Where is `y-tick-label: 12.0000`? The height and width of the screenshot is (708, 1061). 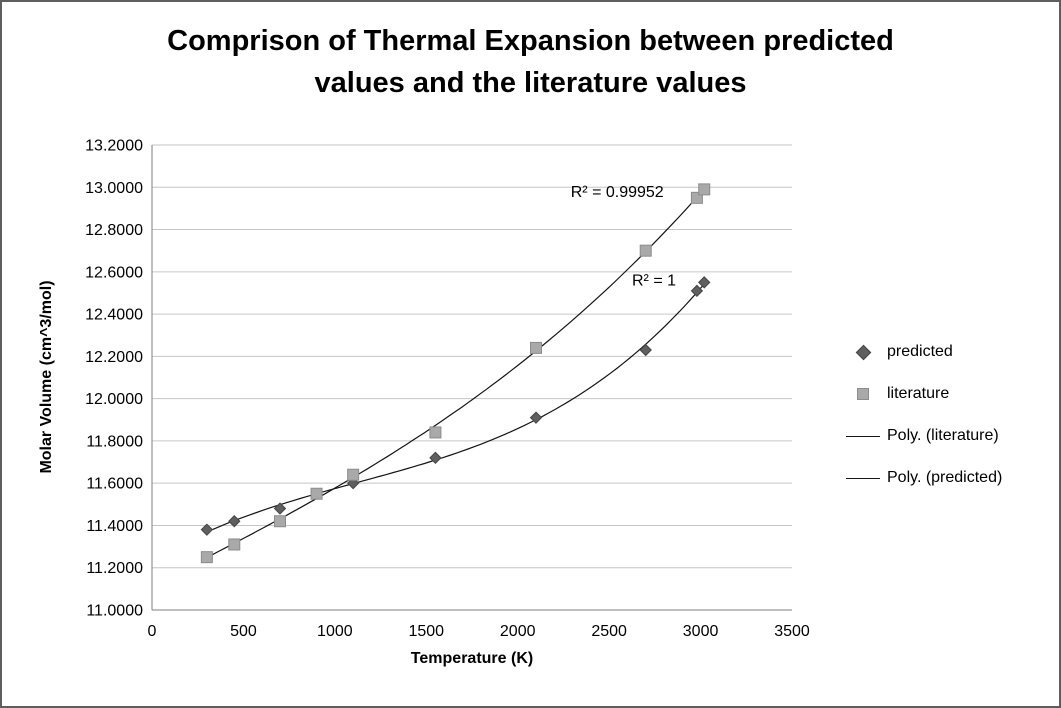 y-tick-label: 12.0000 is located at coordinates (114, 399).